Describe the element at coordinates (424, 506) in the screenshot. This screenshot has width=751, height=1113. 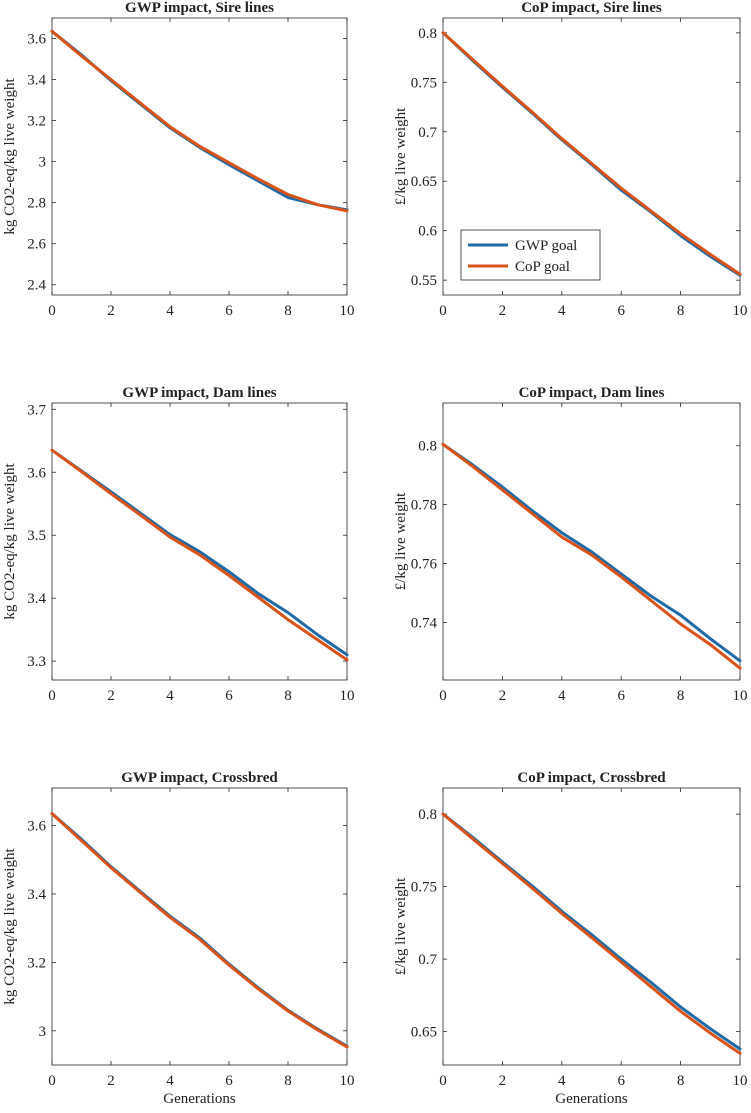
I see `y-tick-label: 0.78` at that location.